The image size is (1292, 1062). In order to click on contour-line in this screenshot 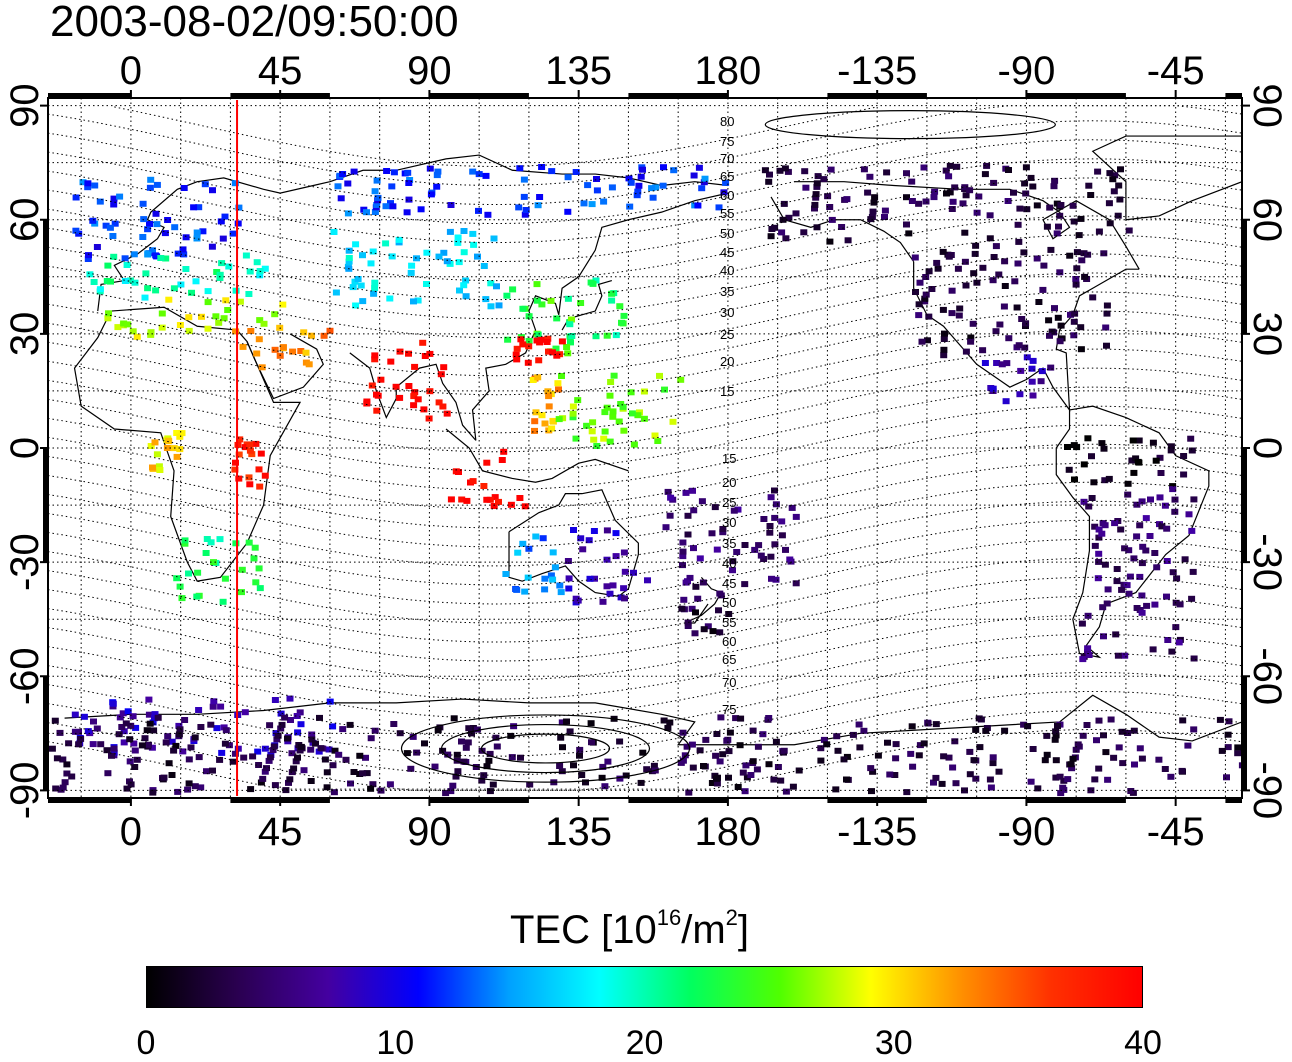, I will do `click(645, 524)`.